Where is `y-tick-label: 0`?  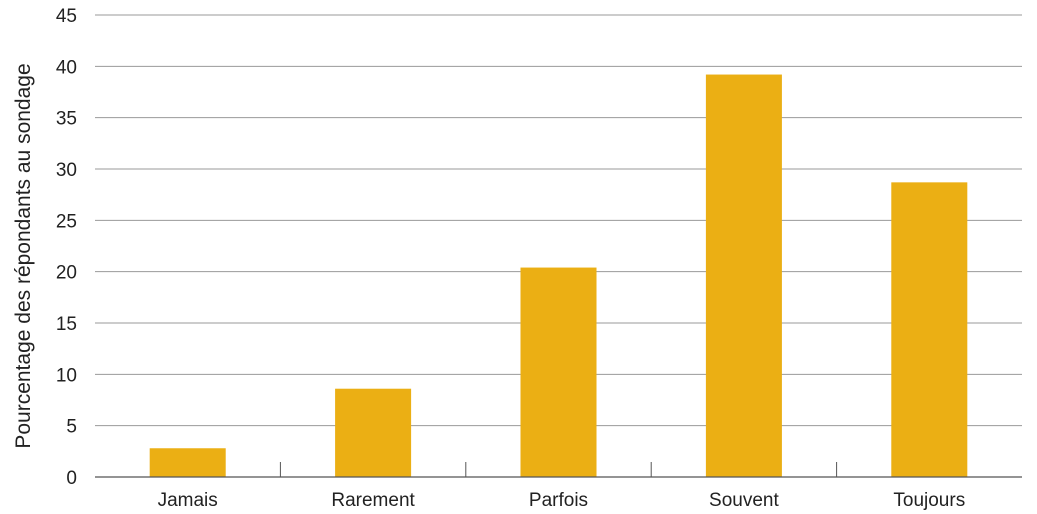
y-tick-label: 0 is located at coordinates (71, 478).